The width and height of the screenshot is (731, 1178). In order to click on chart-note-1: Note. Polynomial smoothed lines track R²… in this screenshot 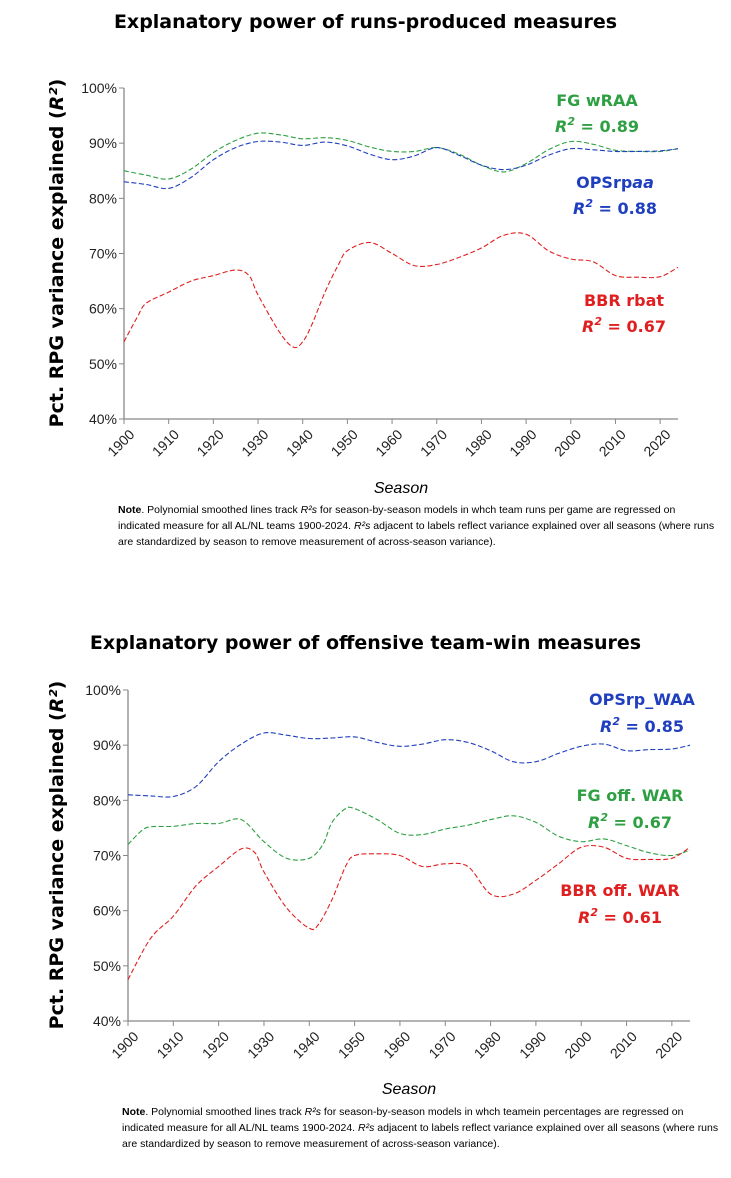, I will do `click(418, 526)`.